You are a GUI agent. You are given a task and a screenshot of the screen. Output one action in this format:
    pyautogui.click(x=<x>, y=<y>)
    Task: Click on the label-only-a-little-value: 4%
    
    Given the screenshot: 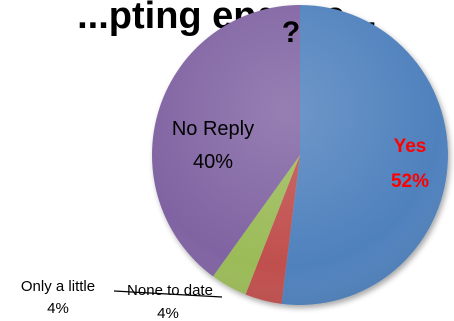 What is the action you would take?
    pyautogui.click(x=58, y=308)
    